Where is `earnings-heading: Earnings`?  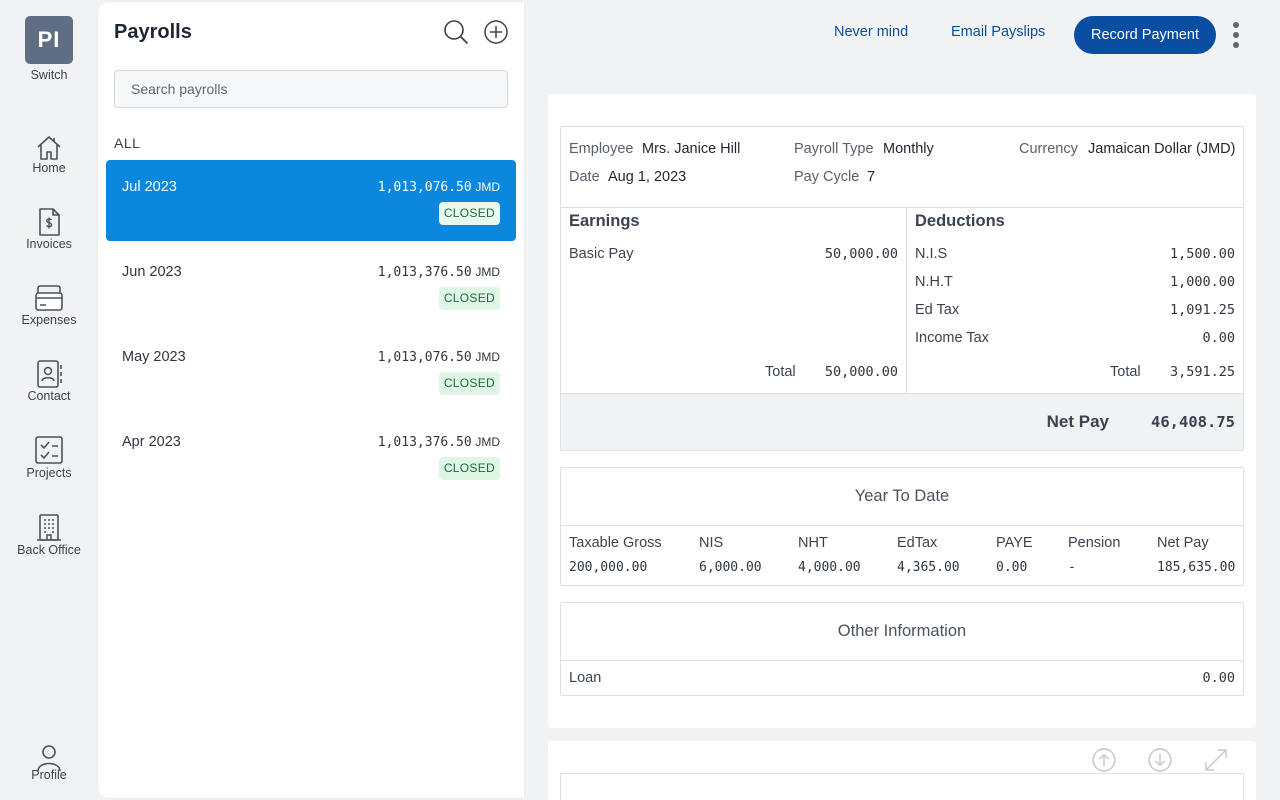 earnings-heading: Earnings is located at coordinates (604, 221).